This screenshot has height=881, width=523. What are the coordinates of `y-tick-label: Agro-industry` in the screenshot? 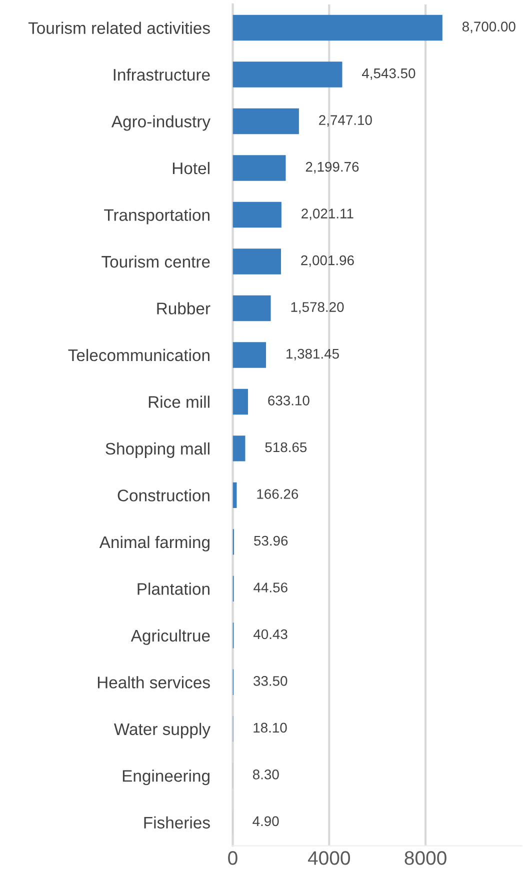 It's located at (160, 123).